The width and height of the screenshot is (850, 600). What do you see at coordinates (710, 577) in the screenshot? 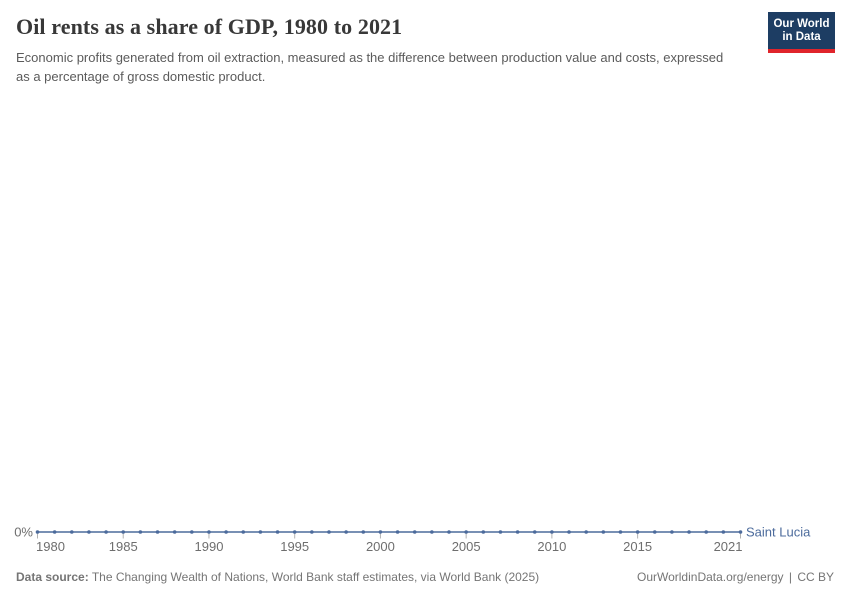
I see `owid-url-link: OurWorldinData.org/energy` at bounding box center [710, 577].